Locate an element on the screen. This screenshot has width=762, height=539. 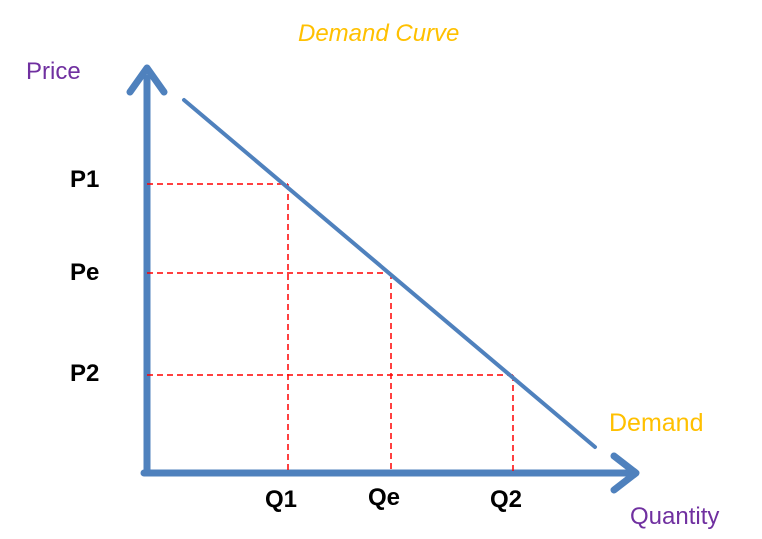
x-axis-label: Quantity is located at coordinates (675, 516).